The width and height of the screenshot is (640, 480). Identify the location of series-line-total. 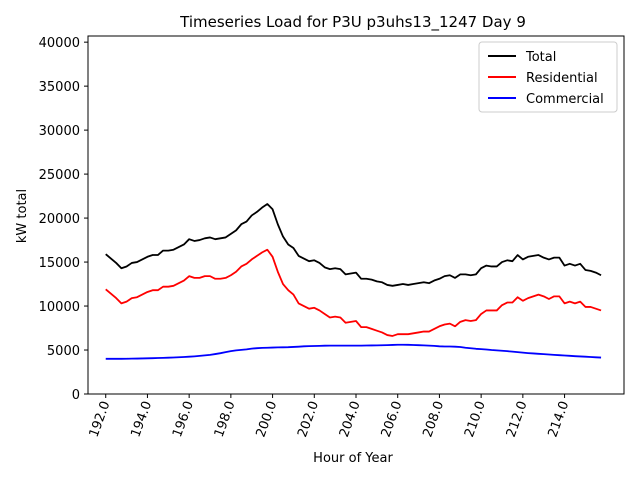
(353, 245).